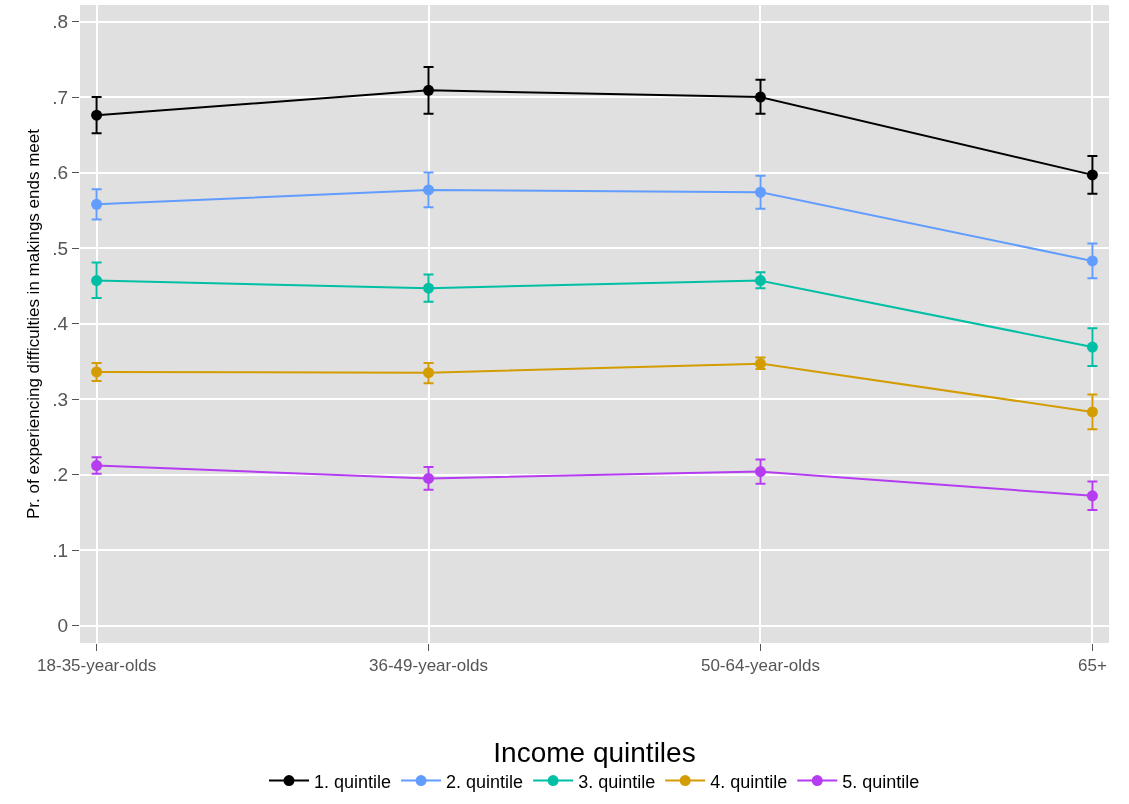  What do you see at coordinates (881, 781) in the screenshot?
I see `legend-label: 5. quintile` at bounding box center [881, 781].